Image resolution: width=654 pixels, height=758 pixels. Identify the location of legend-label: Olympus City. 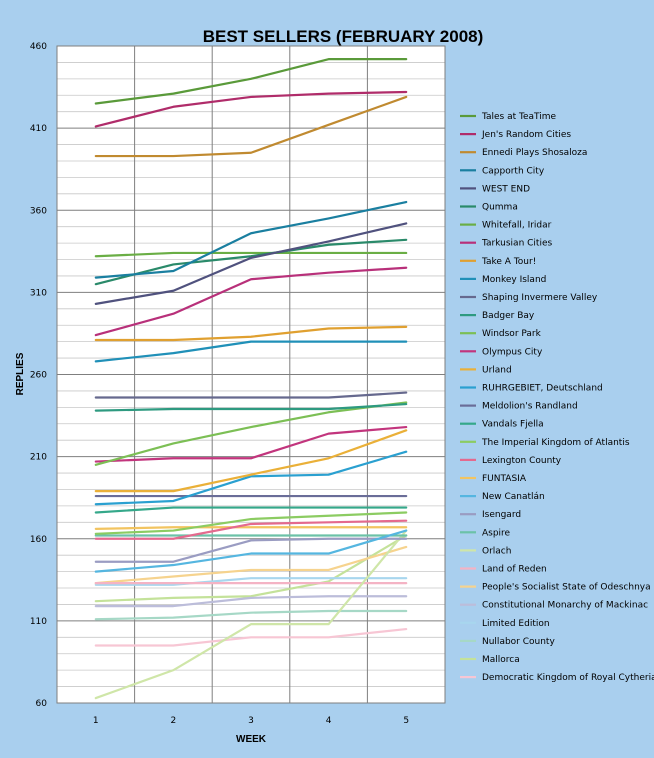
(512, 352).